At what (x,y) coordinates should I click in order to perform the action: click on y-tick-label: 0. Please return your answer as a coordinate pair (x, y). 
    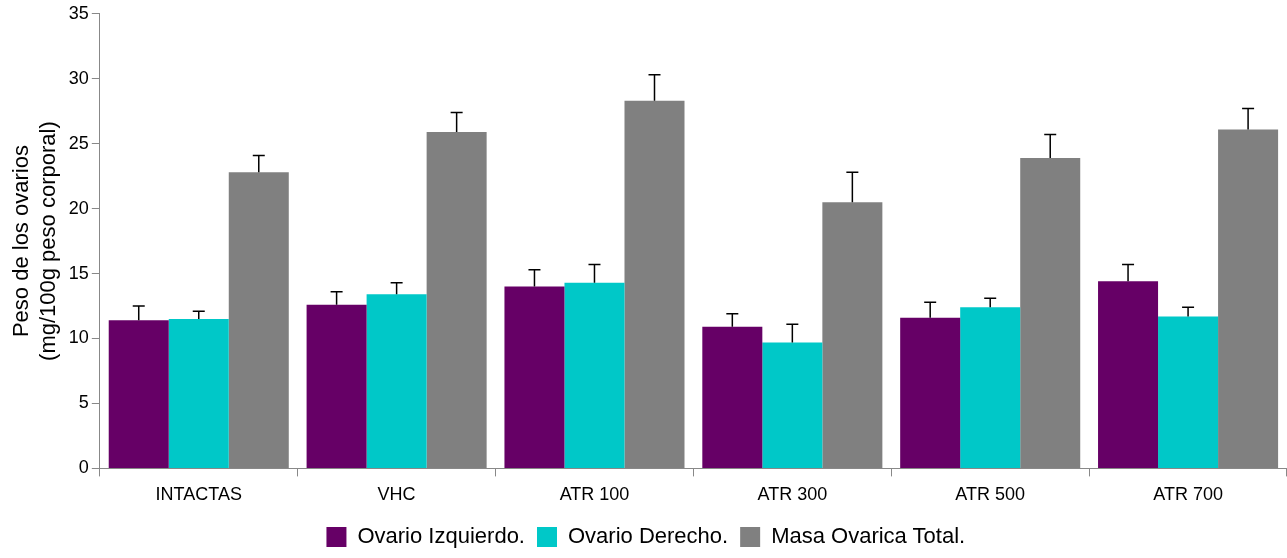
    Looking at the image, I should click on (83, 467).